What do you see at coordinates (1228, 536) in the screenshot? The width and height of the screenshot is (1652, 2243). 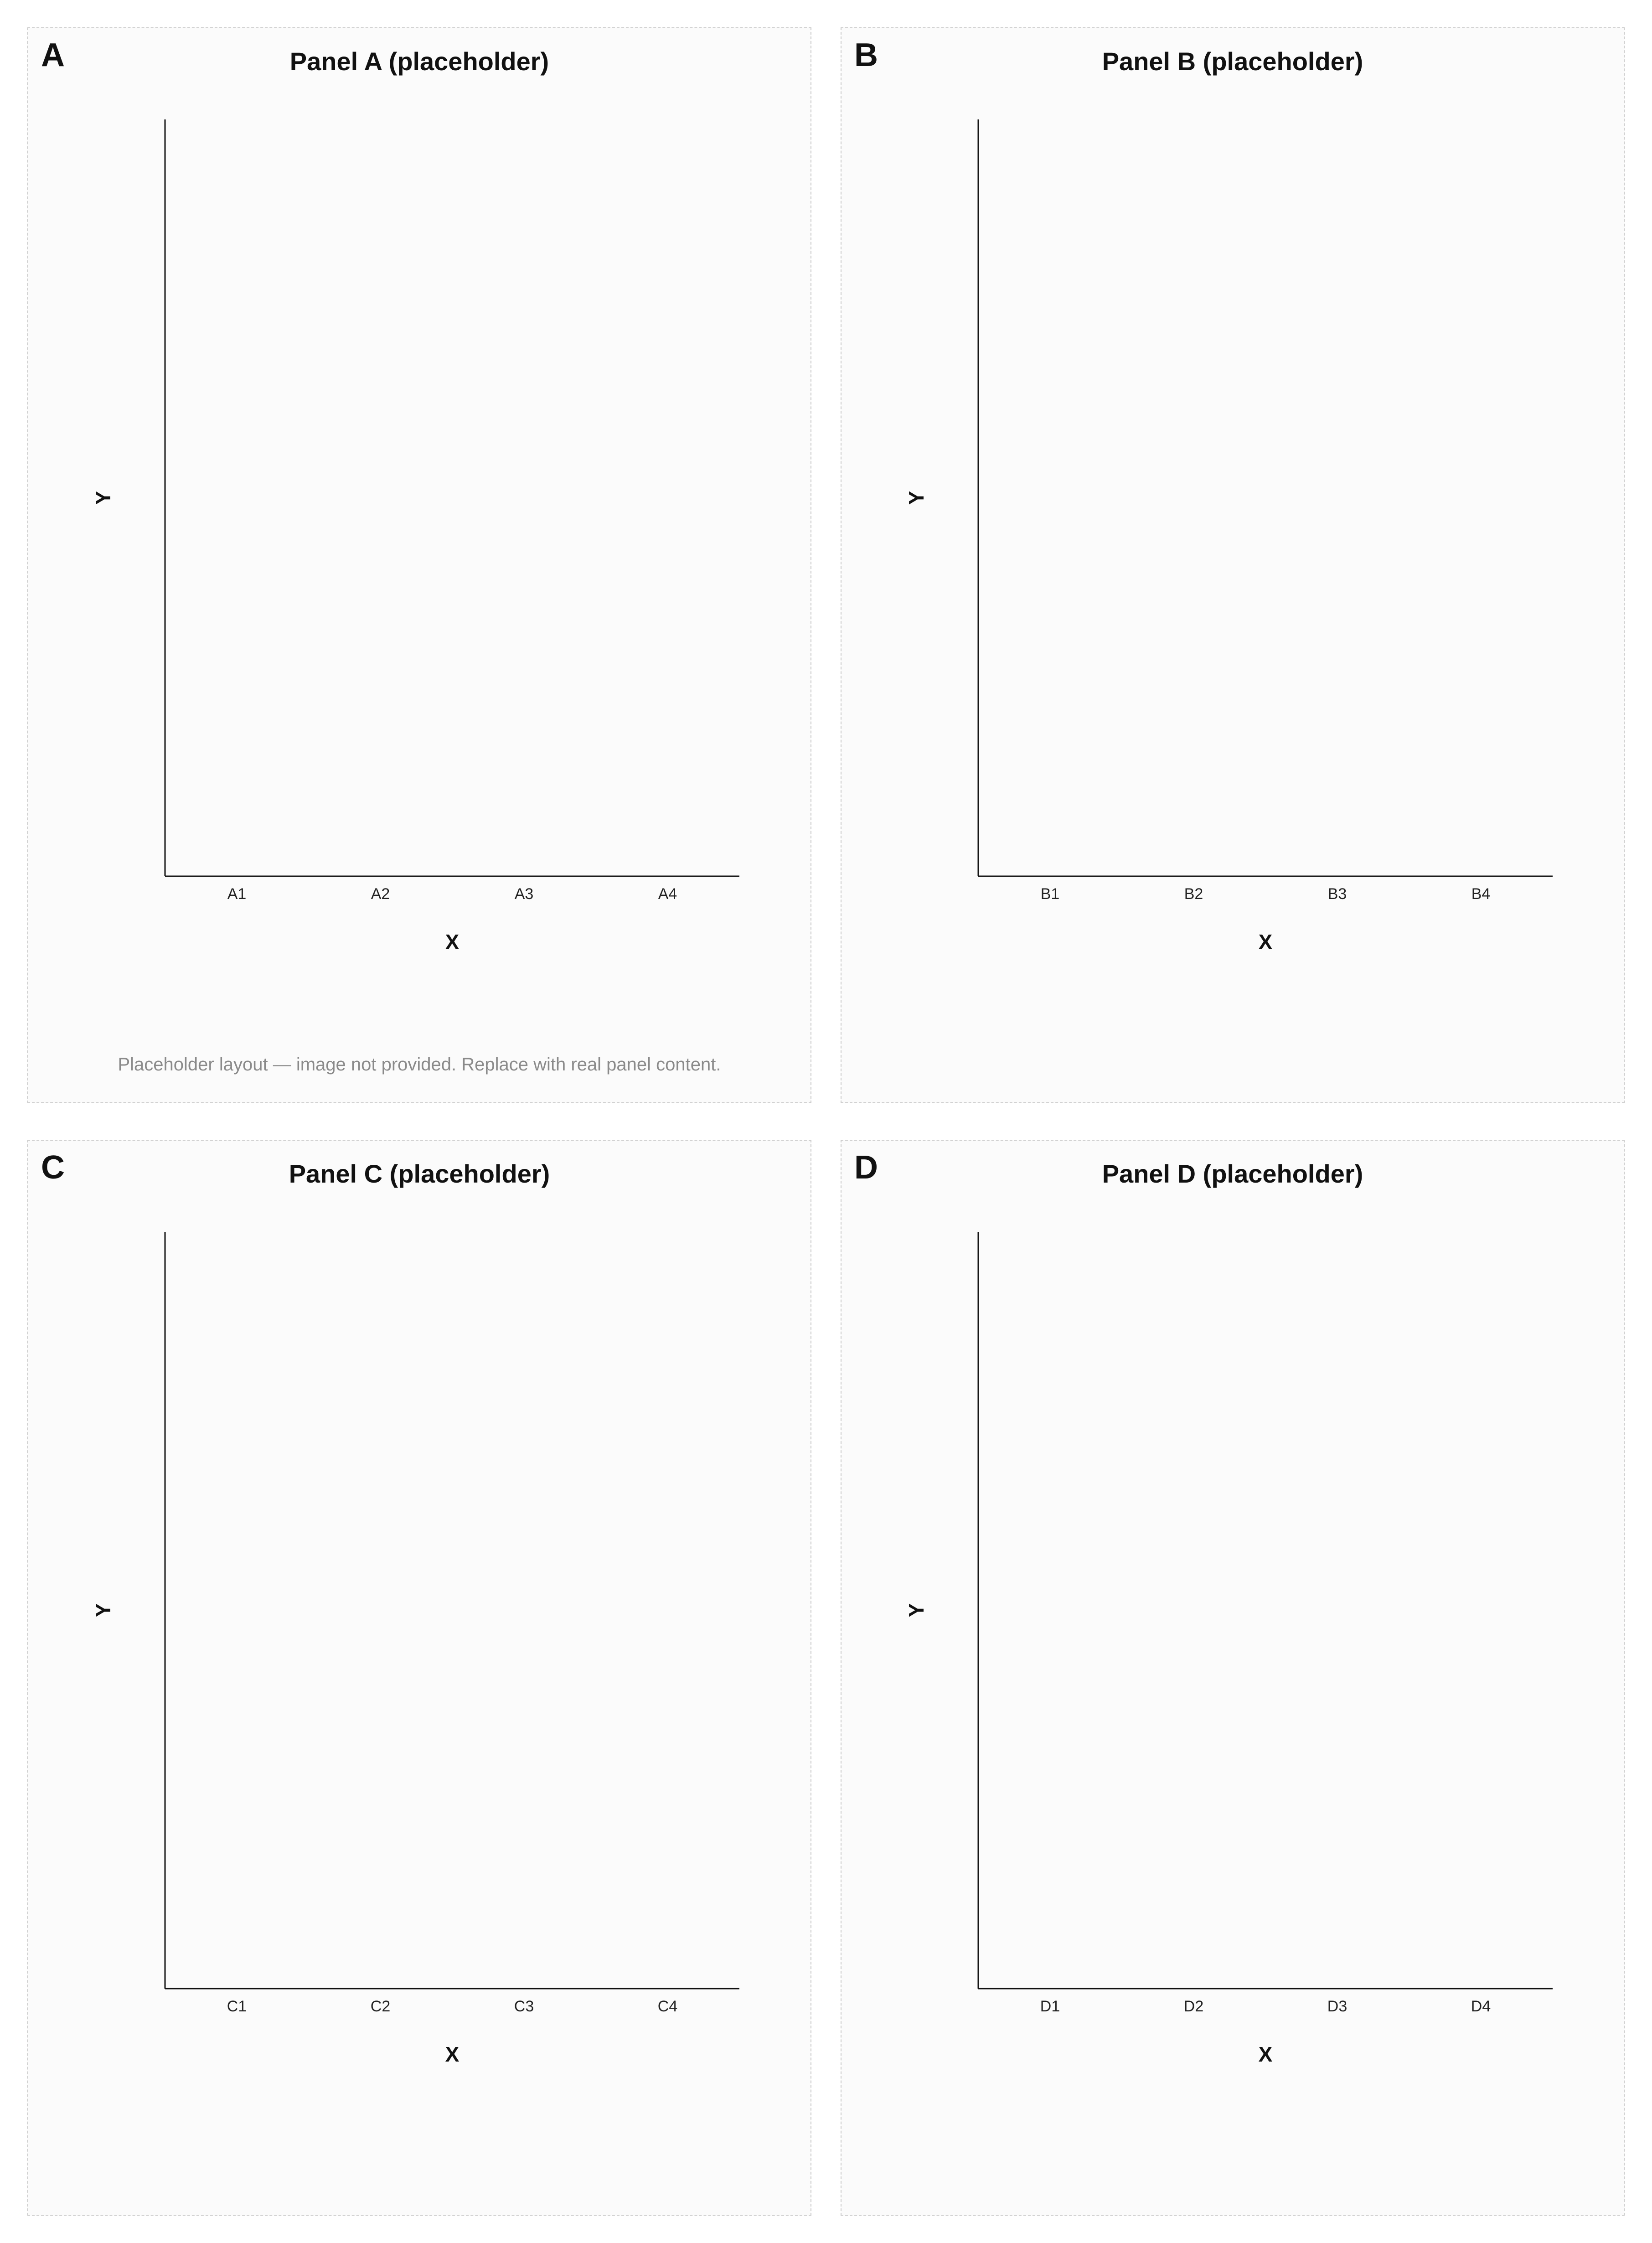 I see `panel-b-chart: B1 B2 B3 B4 X Y` at bounding box center [1228, 536].